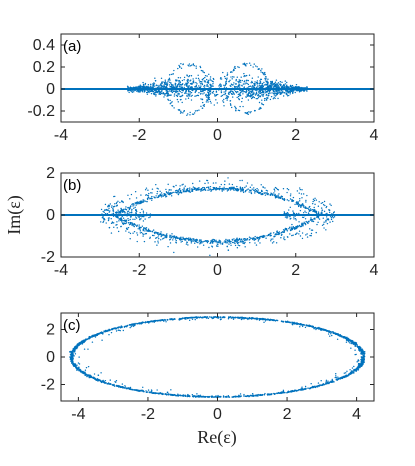 This screenshot has width=415, height=466. I want to click on panel-c-points, so click(217, 357).